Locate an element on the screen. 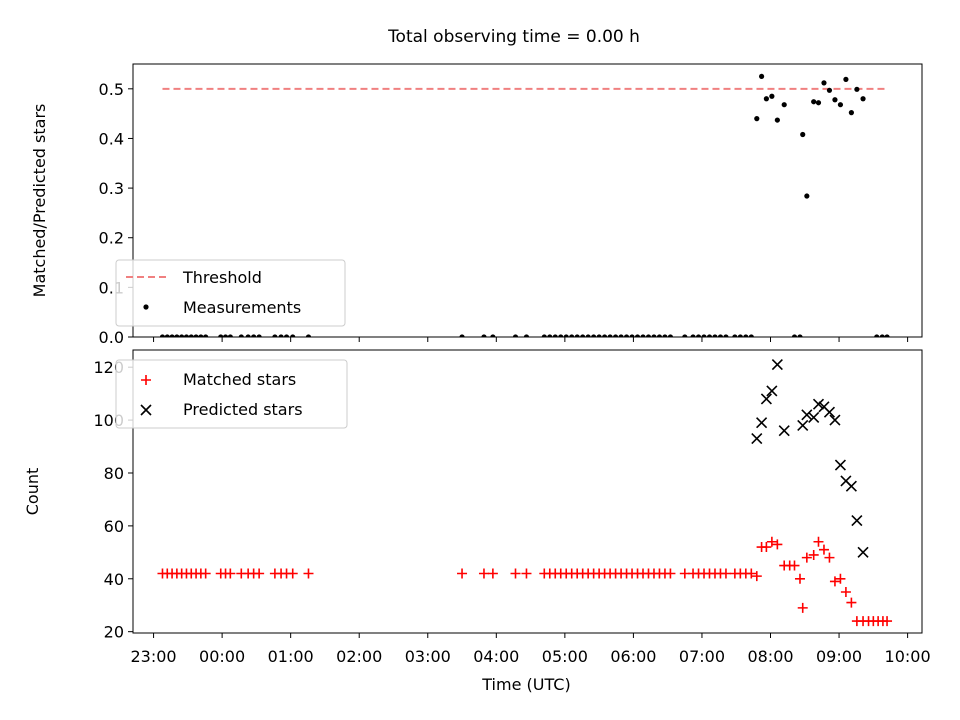 The height and width of the screenshot is (720, 960). y-tick-label: 0.0 is located at coordinates (111, 337).